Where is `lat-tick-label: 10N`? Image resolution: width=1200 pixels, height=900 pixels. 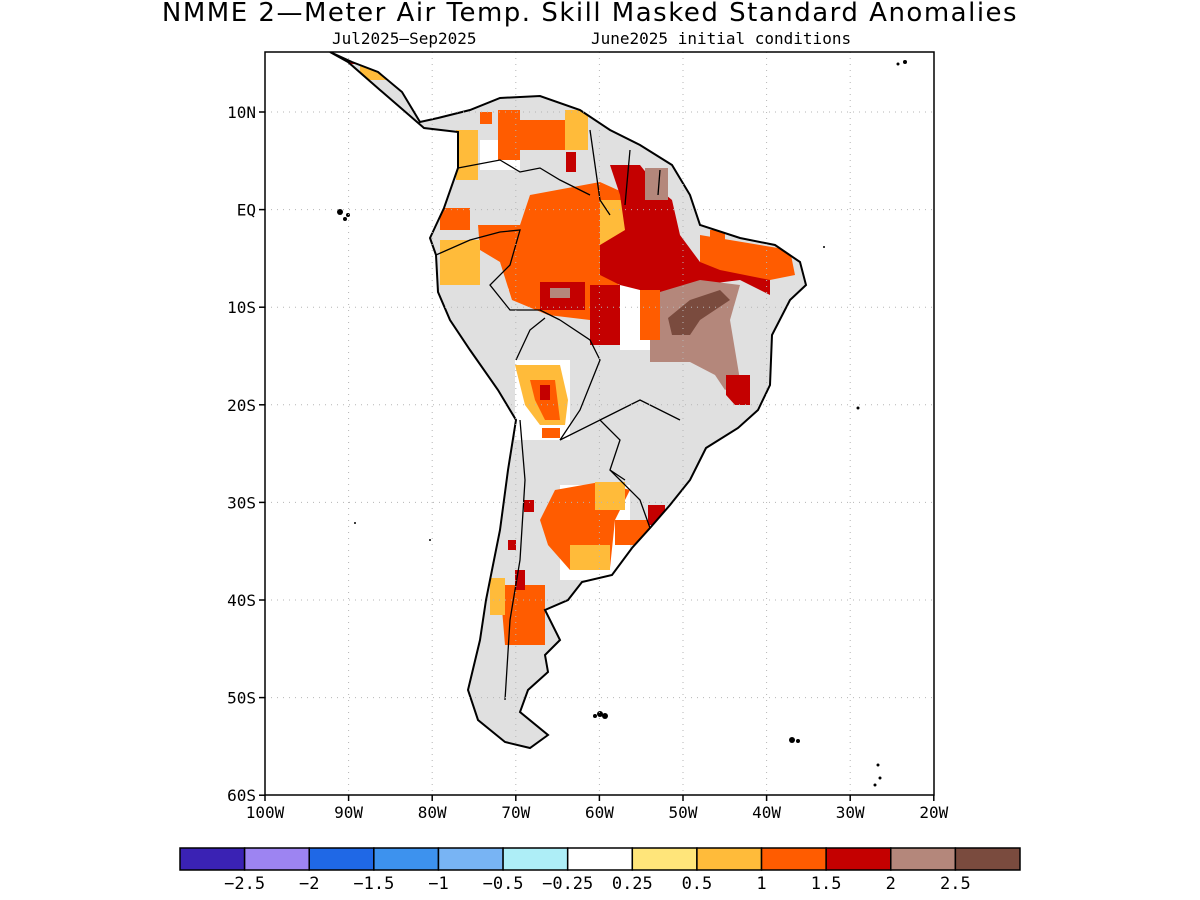
lat-tick-label: 10N is located at coordinates (241, 112).